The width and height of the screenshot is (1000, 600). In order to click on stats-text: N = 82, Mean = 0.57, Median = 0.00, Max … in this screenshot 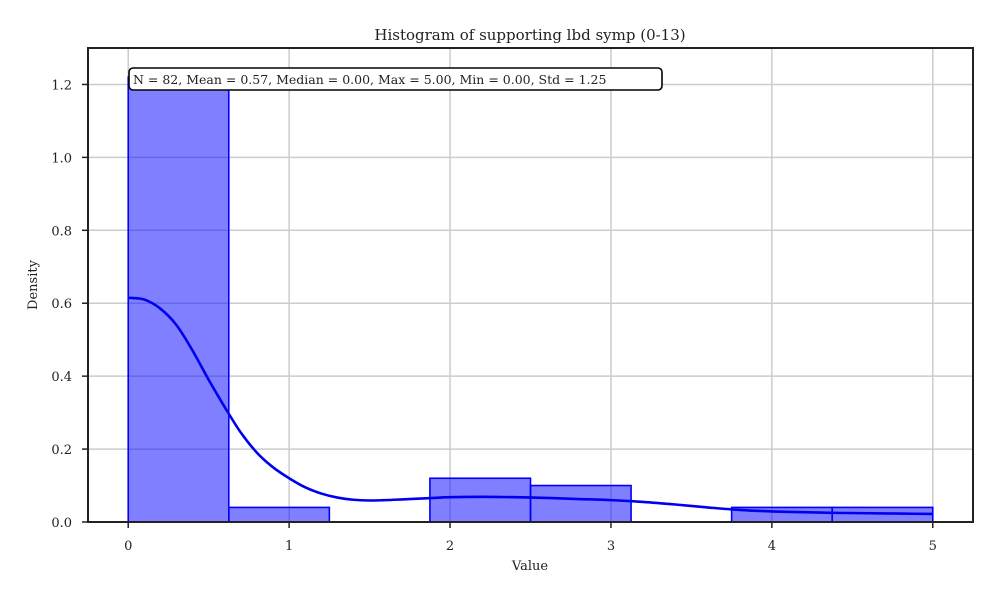, I will do `click(369, 79)`.